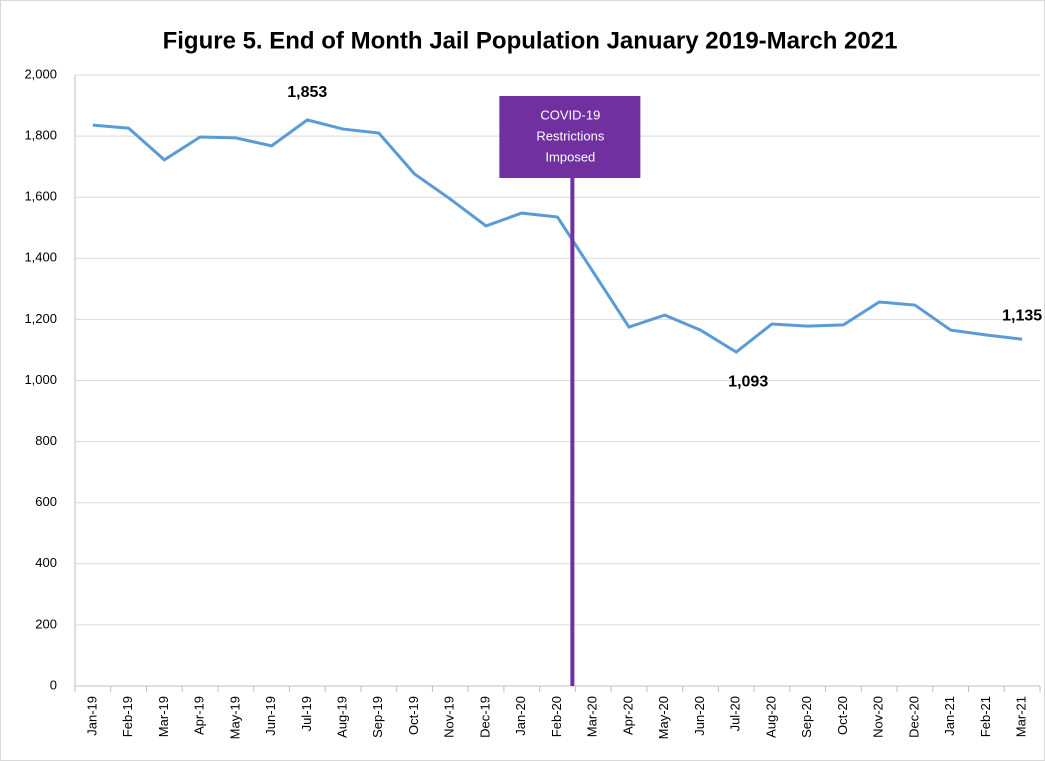  What do you see at coordinates (53, 684) in the screenshot?
I see `y-tick-label: 0` at bounding box center [53, 684].